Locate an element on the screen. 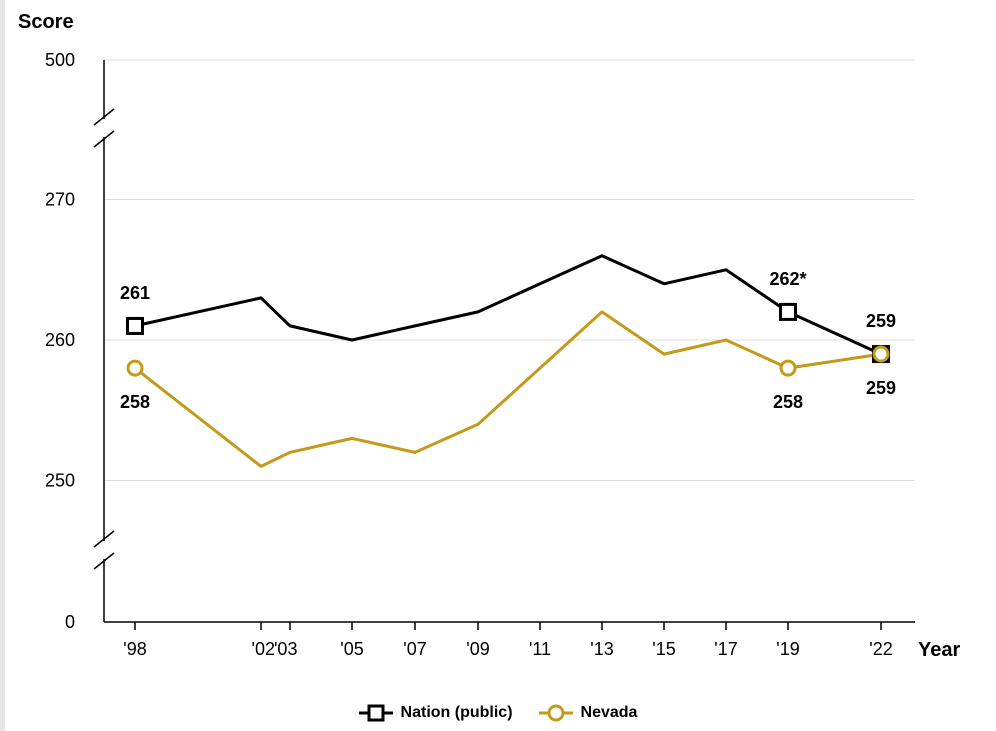 This screenshot has width=996, height=731. x-tick-label: '05 is located at coordinates (351, 649).